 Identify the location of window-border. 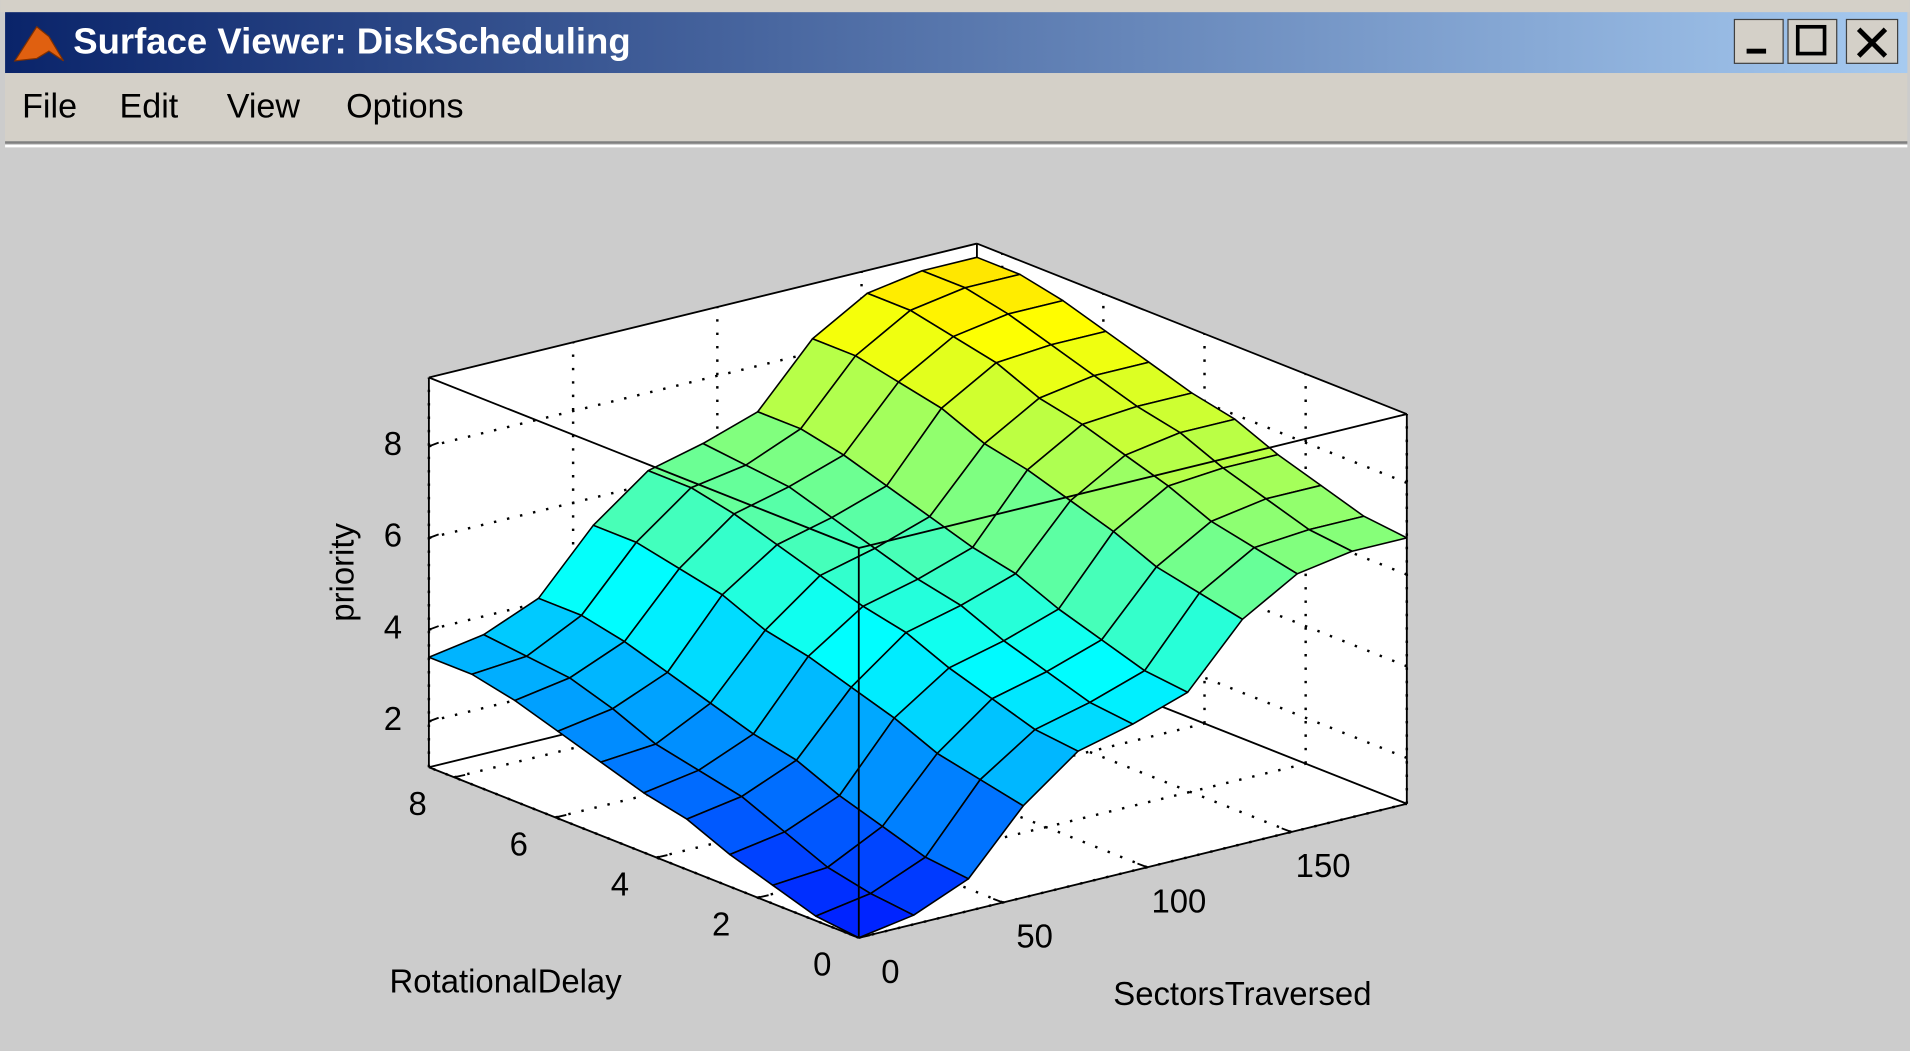
(955, 6).